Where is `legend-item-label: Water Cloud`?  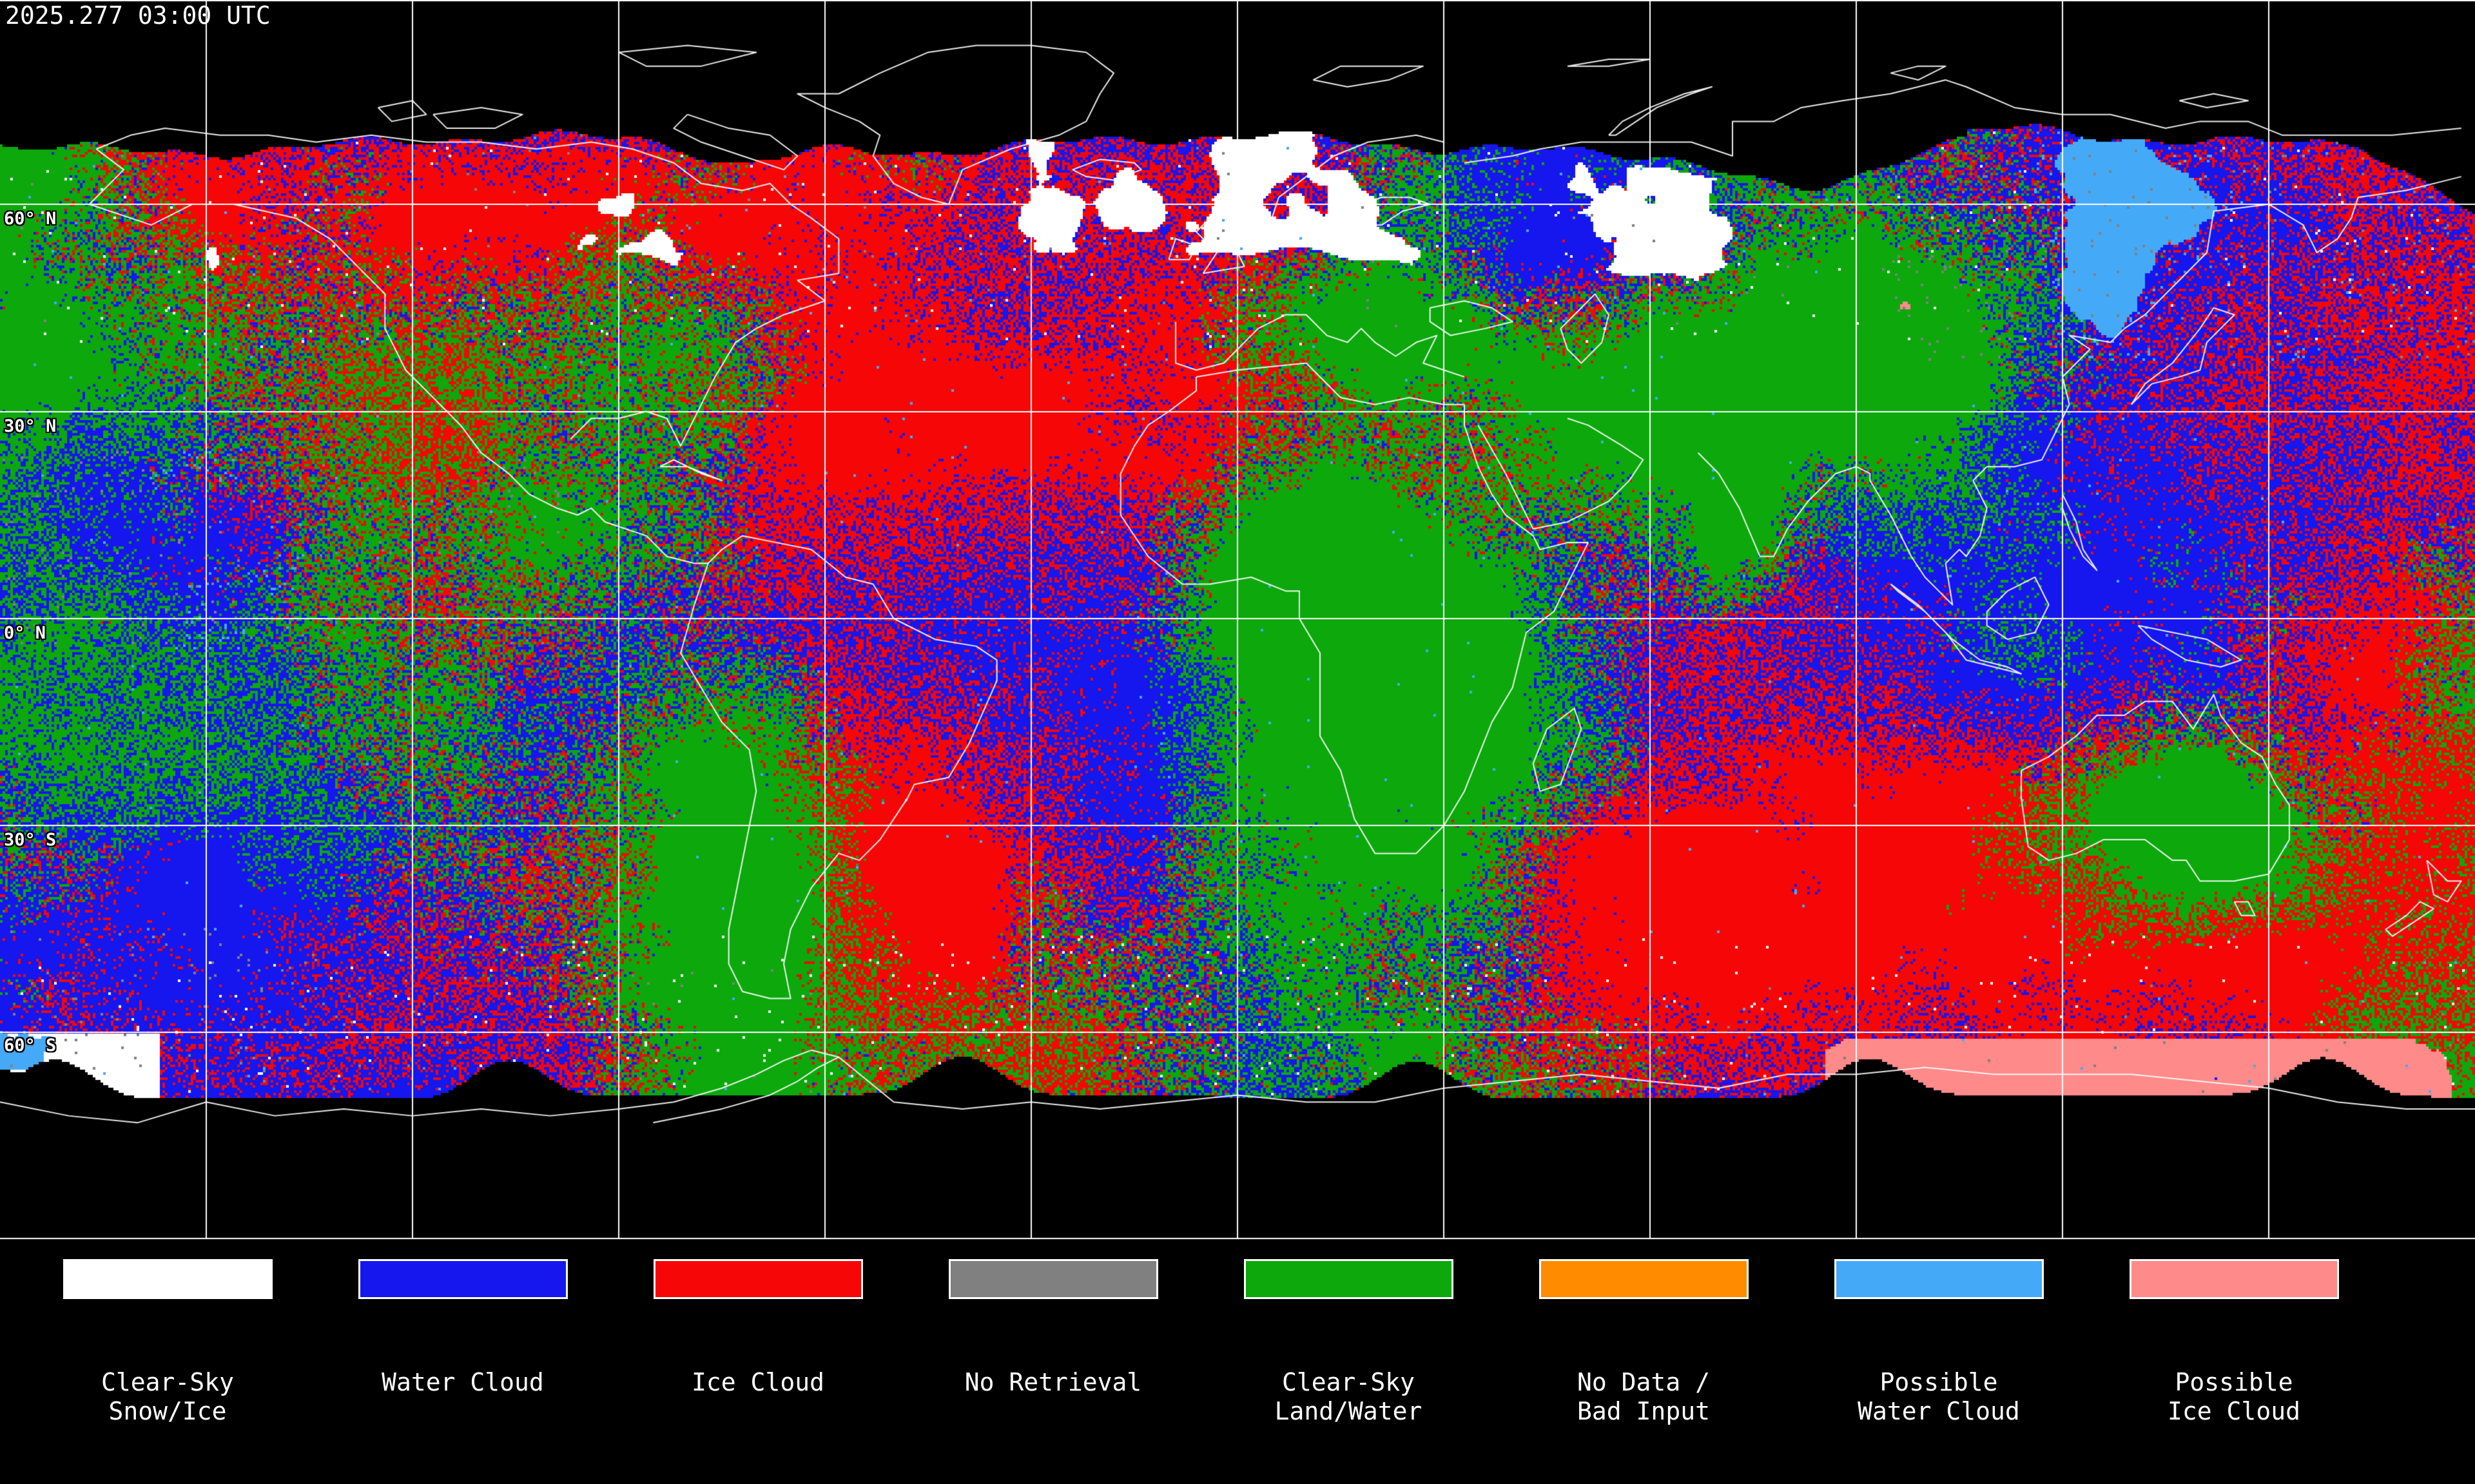 legend-item-label: Water Cloud is located at coordinates (463, 1382).